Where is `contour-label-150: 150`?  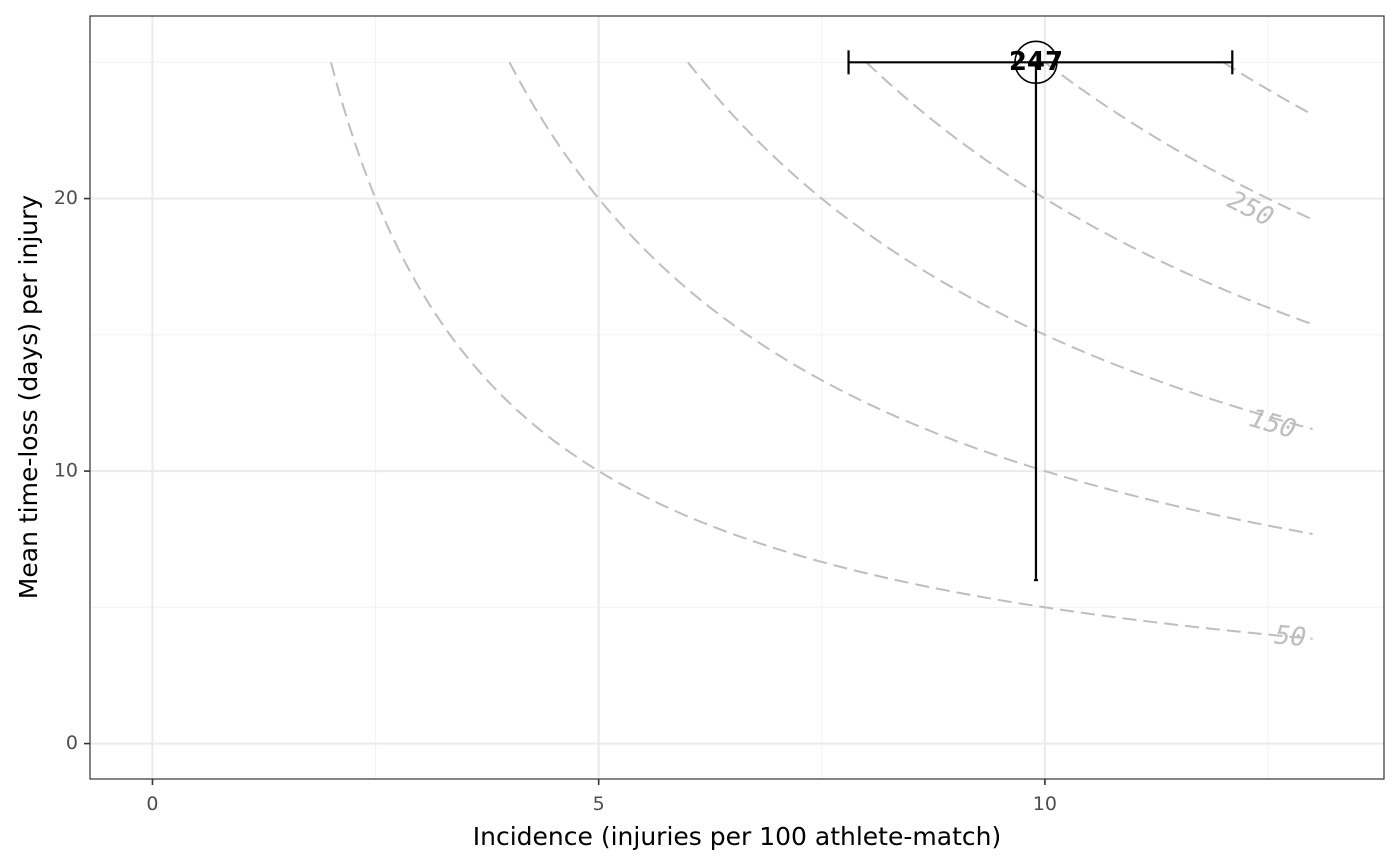 contour-label-150: 150 is located at coordinates (1272, 424).